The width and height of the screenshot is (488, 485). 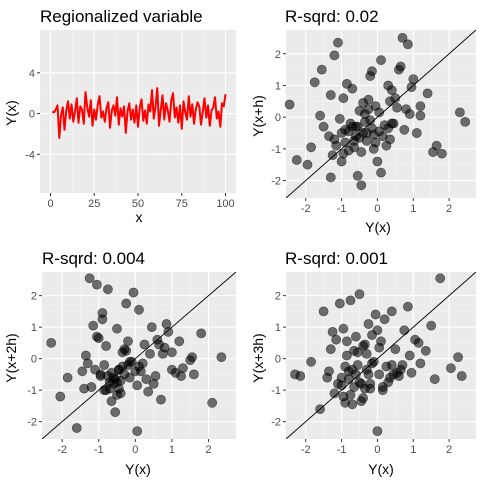 I want to click on x-axis-label: Y(x), so click(x=378, y=227).